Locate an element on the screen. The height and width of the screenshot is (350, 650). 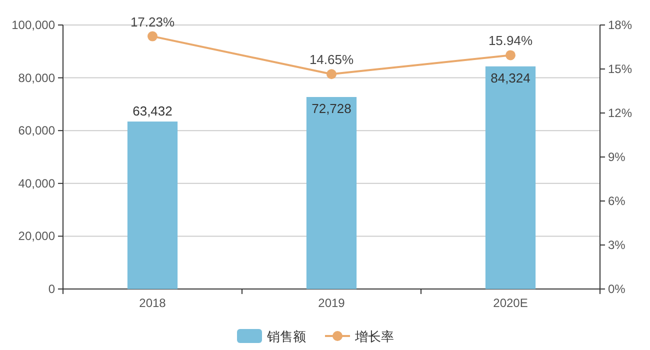
data-label: 14.65% is located at coordinates (331, 60).